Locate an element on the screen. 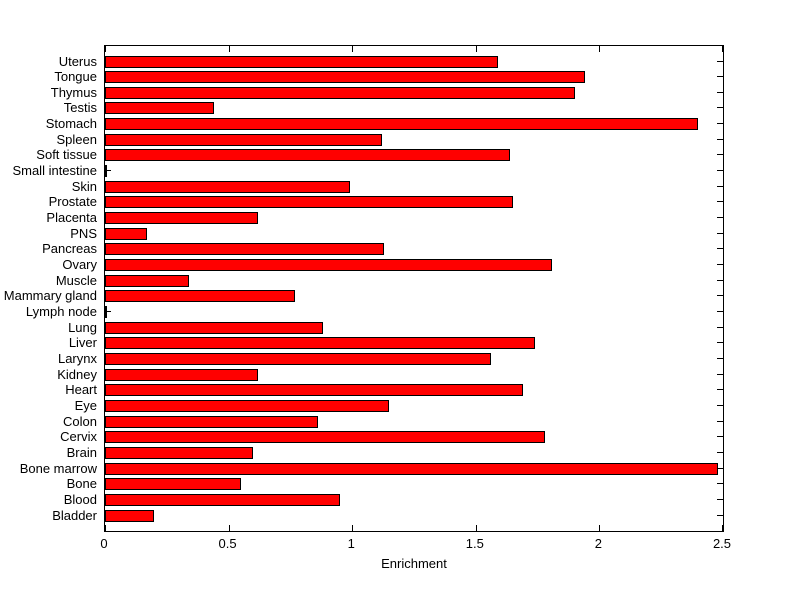 This screenshot has height=599, width=800. bar-row: Skin is located at coordinates (397, 186).